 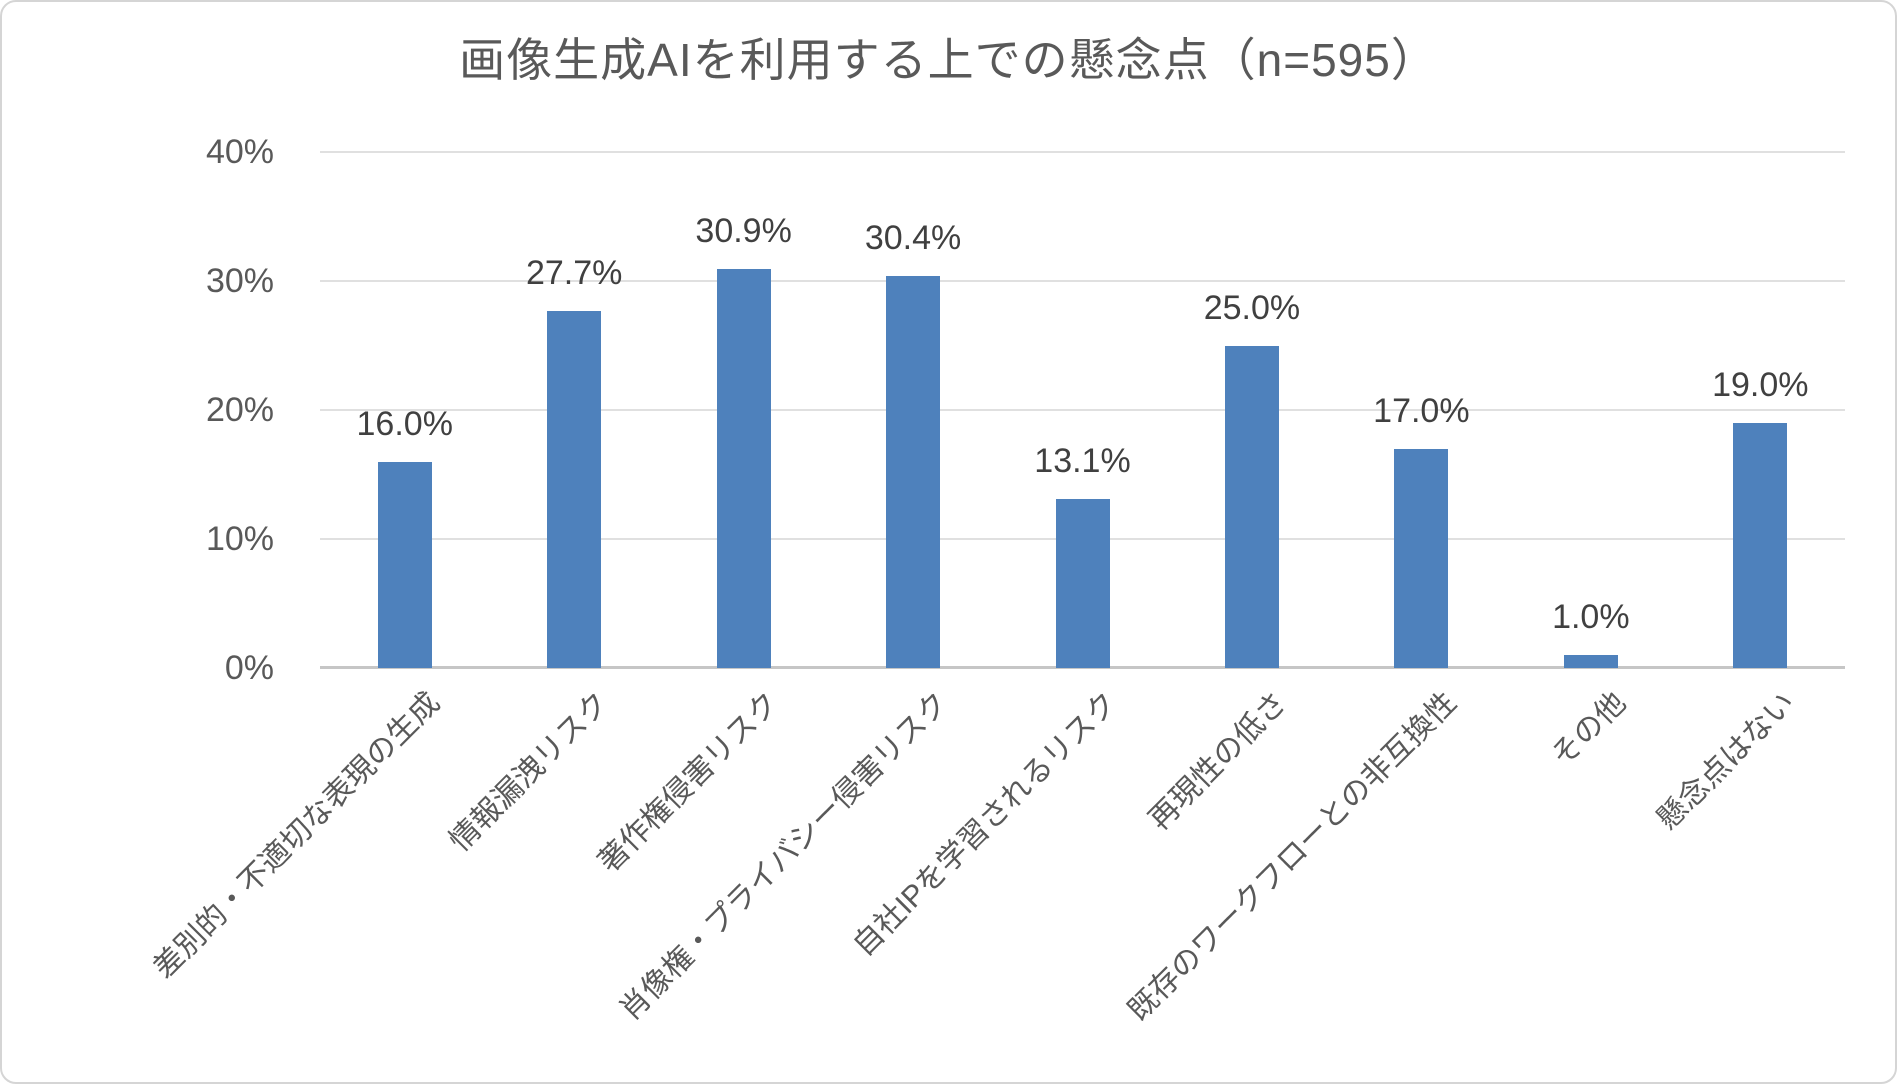 What do you see at coordinates (529, 772) in the screenshot?
I see `x-axis-category-label: 情報漏洩リスク` at bounding box center [529, 772].